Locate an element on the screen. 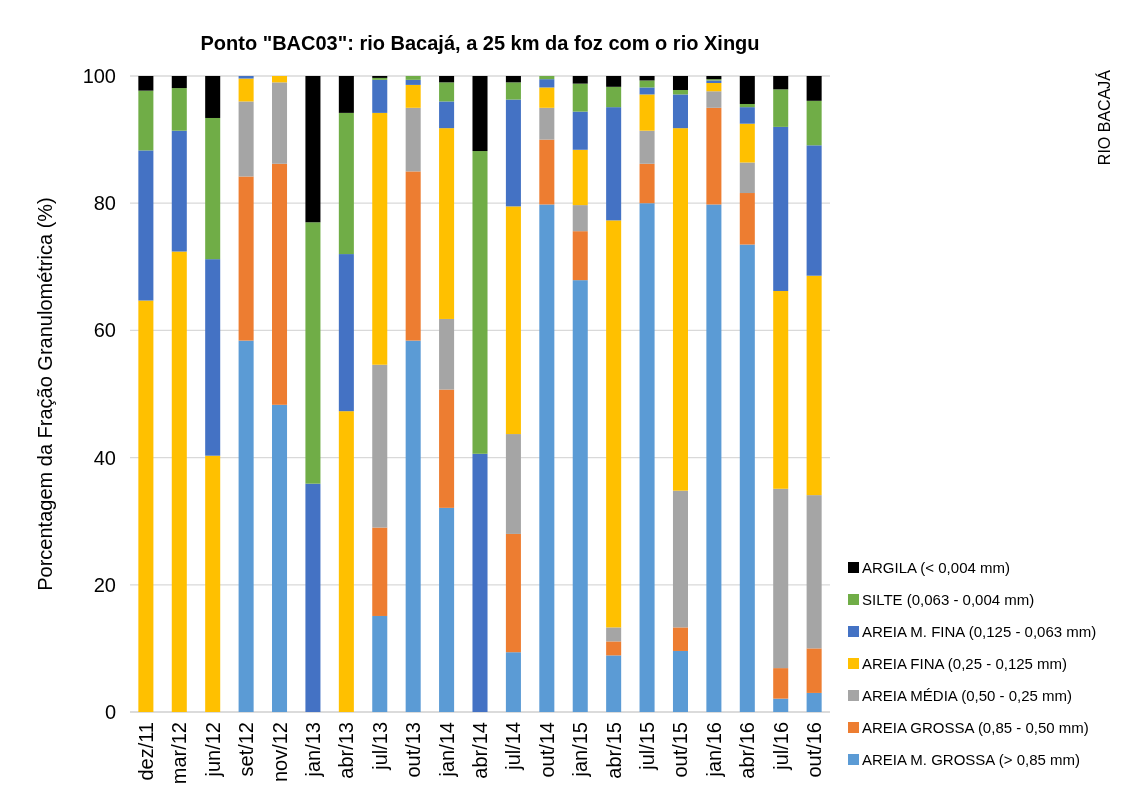  x-tick-label: jun/12 is located at coordinates (212, 750).